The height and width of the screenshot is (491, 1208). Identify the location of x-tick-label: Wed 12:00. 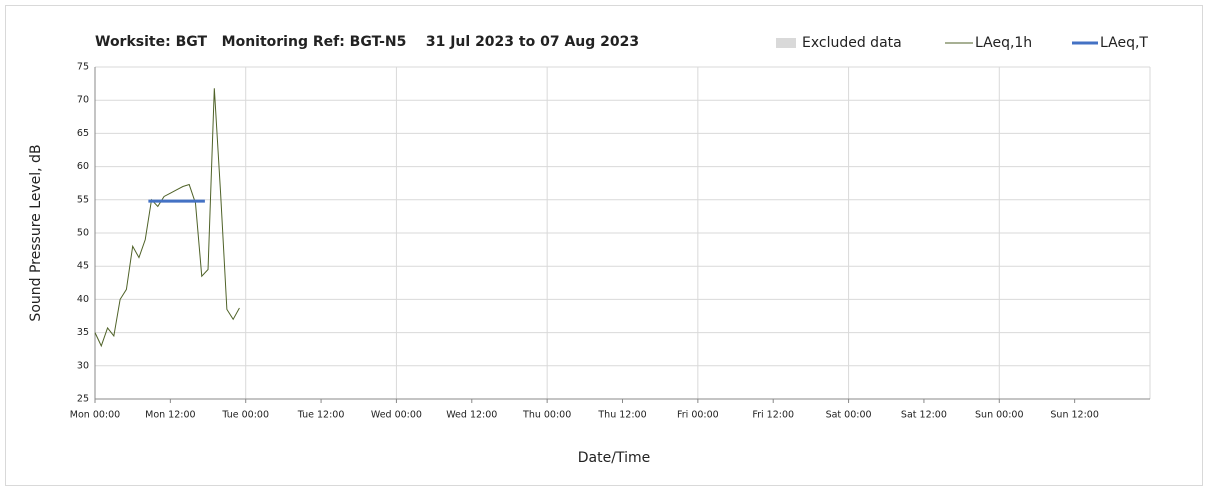
(471, 415).